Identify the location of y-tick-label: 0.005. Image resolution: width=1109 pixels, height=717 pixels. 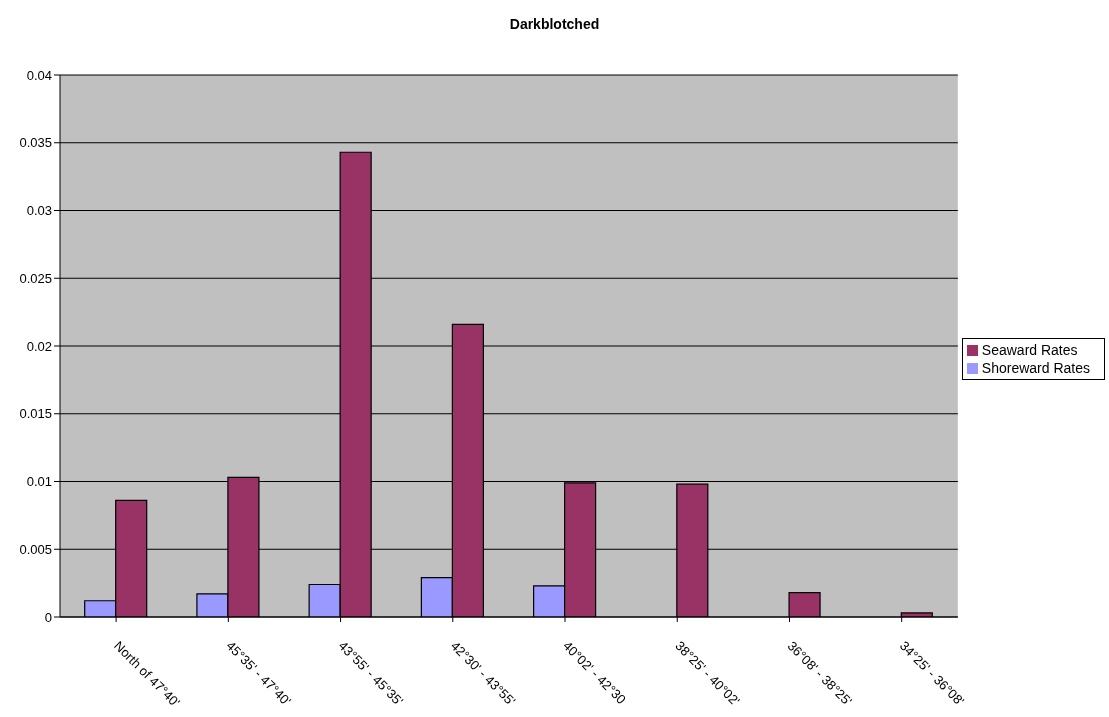
(35, 549).